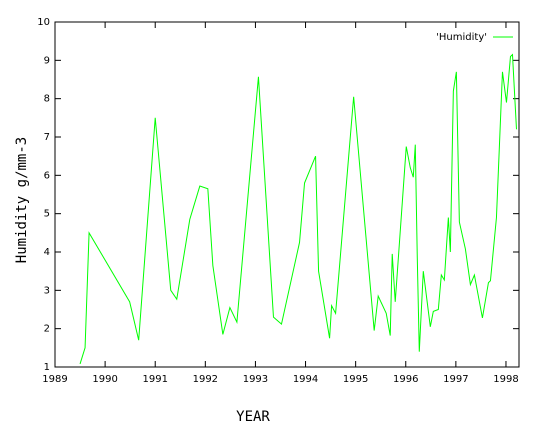 The width and height of the screenshot is (543, 440). I want to click on x-axis-label: YEAR, so click(253, 417).